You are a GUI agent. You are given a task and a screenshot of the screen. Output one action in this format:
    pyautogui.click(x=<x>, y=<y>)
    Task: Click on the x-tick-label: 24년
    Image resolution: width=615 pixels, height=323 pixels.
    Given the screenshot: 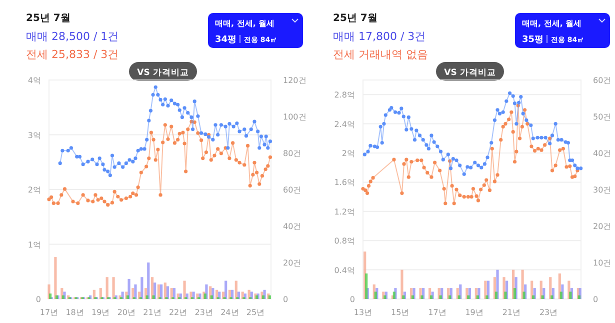 What is the action you would take?
    pyautogui.click(x=229, y=312)
    